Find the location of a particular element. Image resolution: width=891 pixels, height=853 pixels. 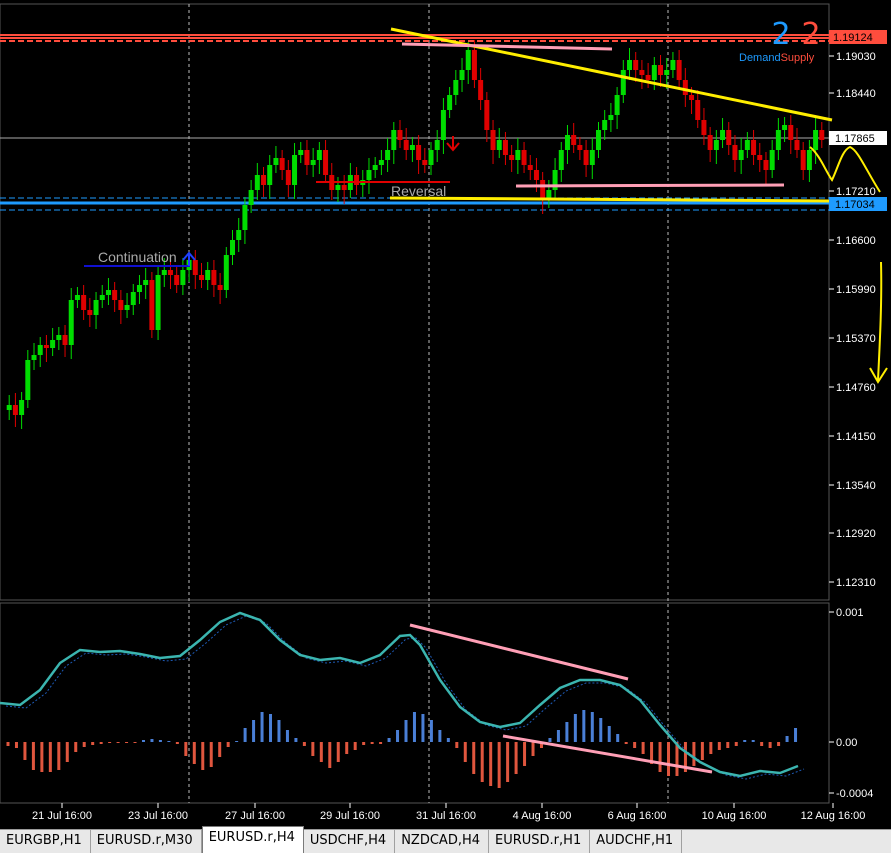

tab-eurusd-h4: EURUSD.r,H4 is located at coordinates (252, 839).